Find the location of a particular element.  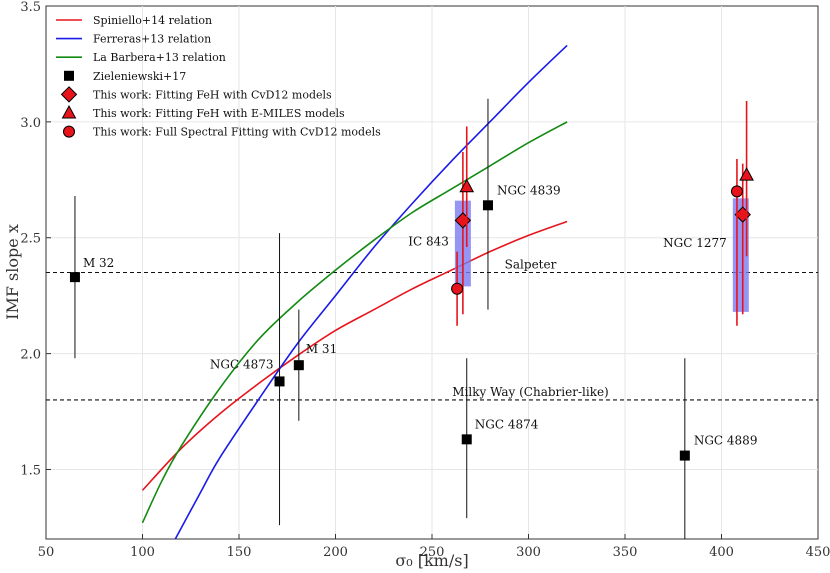

legend-label: La Barbera+13 relation is located at coordinates (159, 57).